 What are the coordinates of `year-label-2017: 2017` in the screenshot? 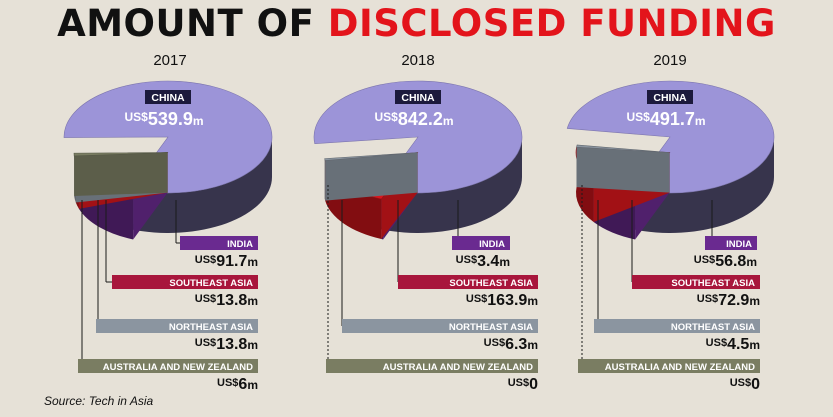 It's located at (170, 60).